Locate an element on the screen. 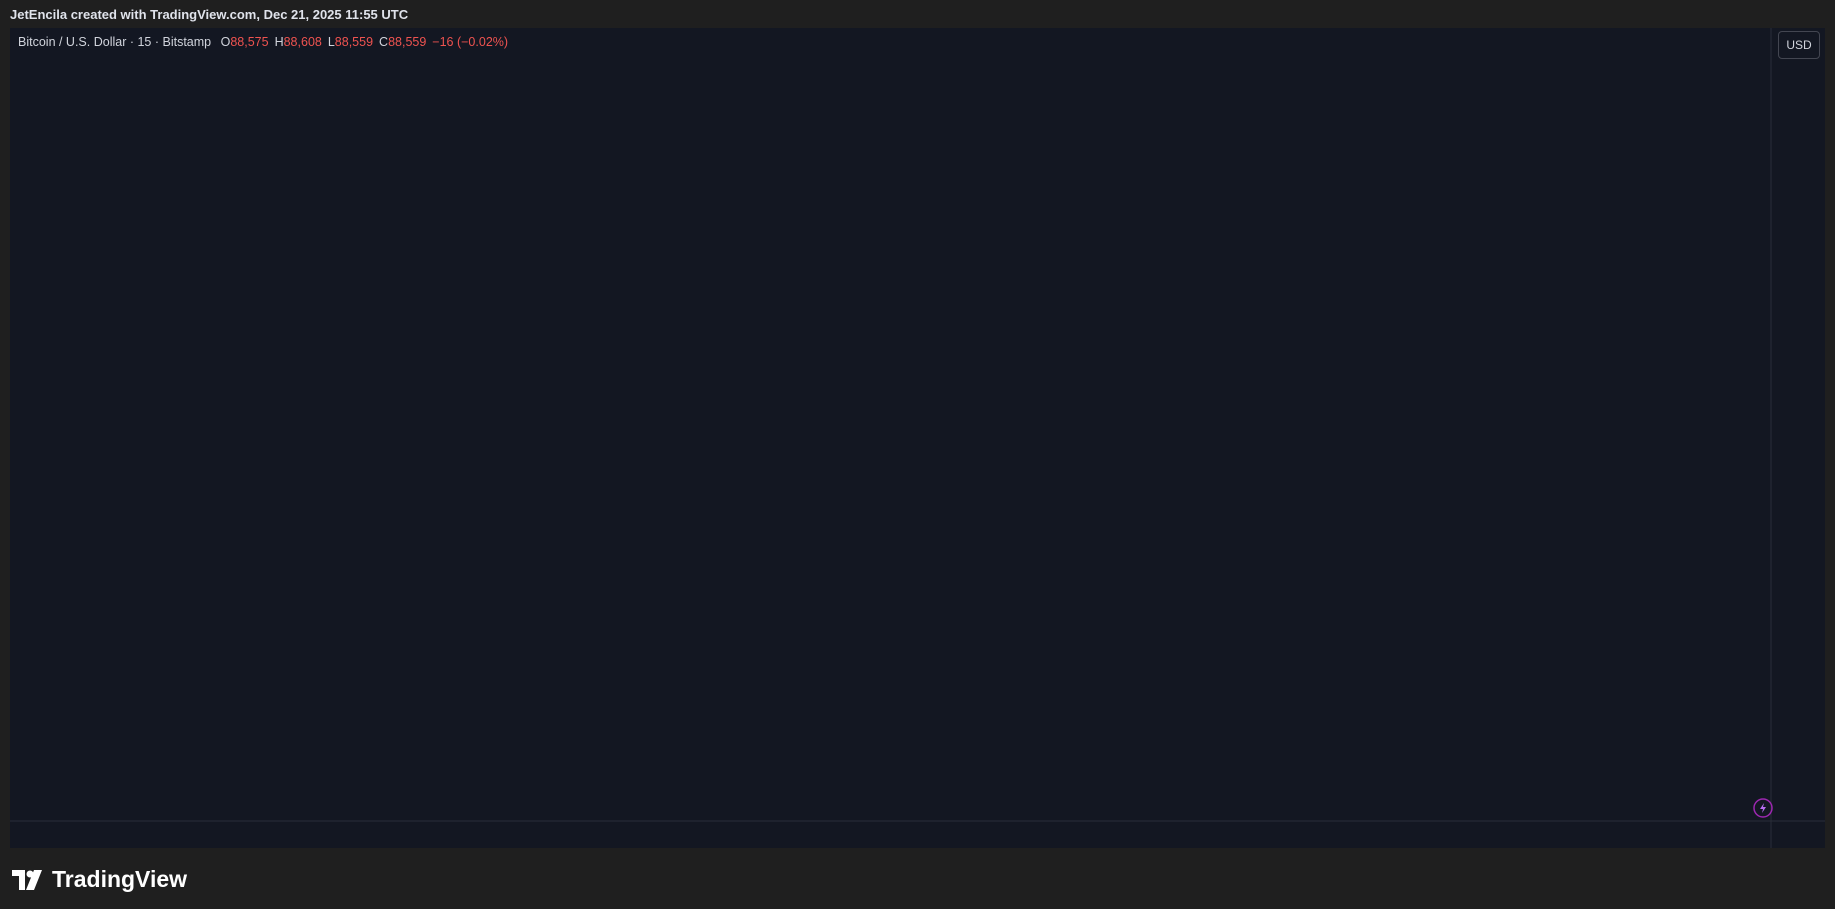 The width and height of the screenshot is (1835, 909). ohlc-value: 88,575 is located at coordinates (249, 42).